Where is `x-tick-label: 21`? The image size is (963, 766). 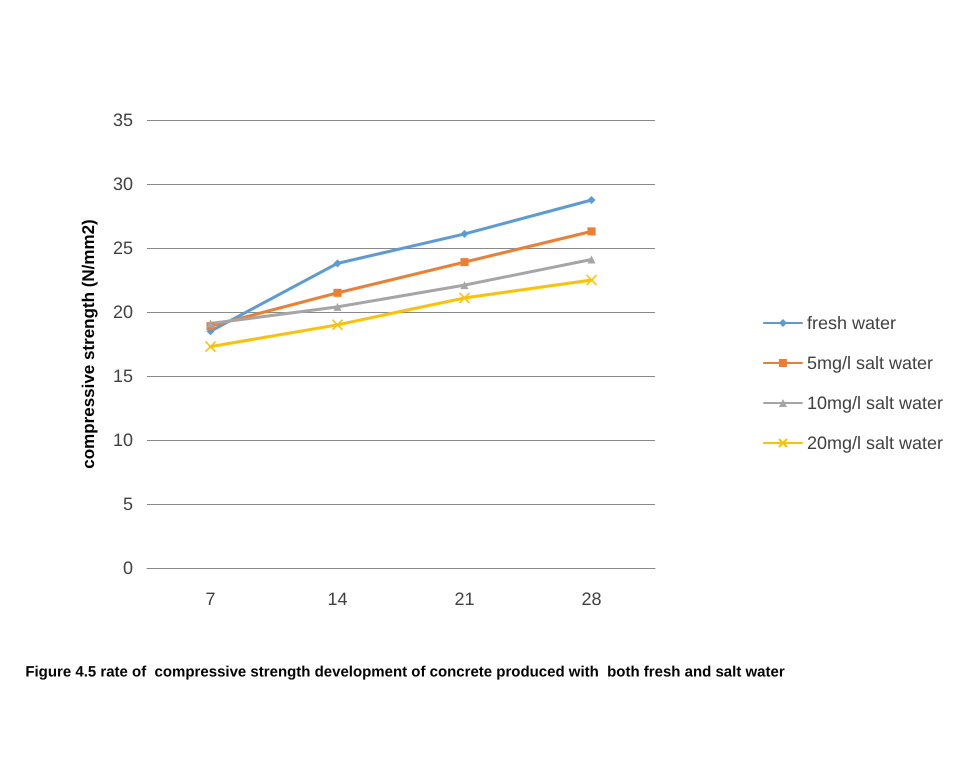
x-tick-label: 21 is located at coordinates (464, 599).